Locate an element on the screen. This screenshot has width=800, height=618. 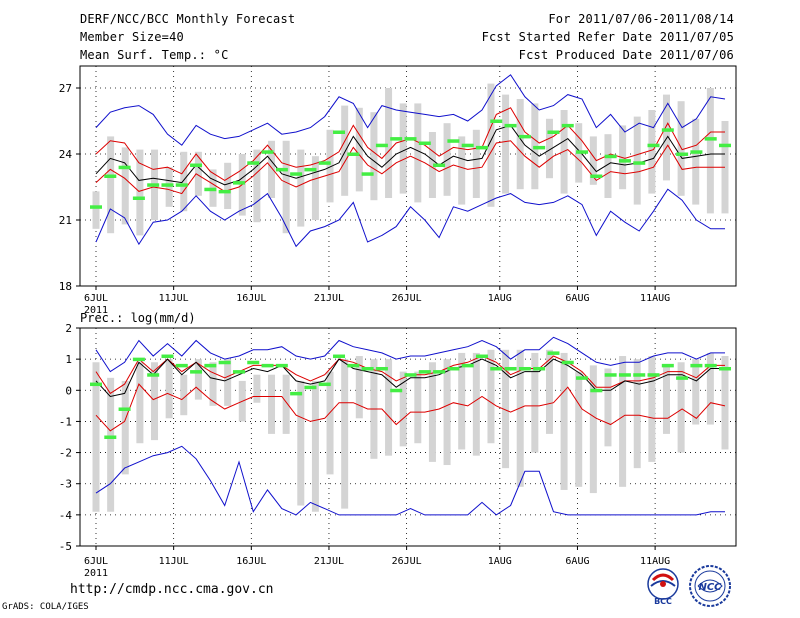
forecast-start-label: Fcst Started Refer Date 2011/07/05 is located at coordinates (607, 37).